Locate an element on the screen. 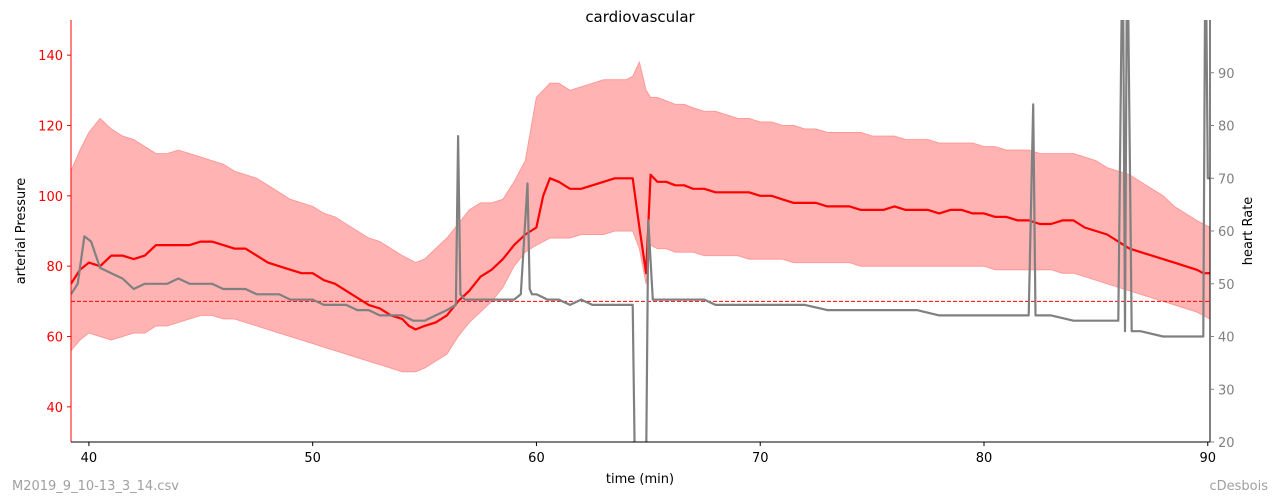 The image size is (1280, 500). x-axis-label: time (min) is located at coordinates (640, 479).